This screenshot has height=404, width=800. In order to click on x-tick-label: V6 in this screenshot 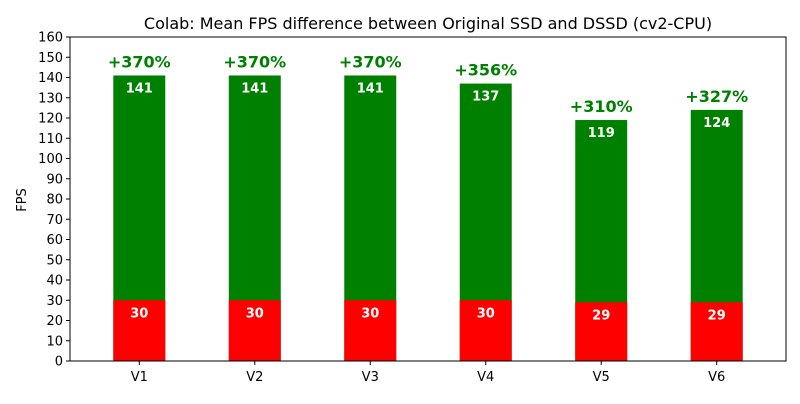, I will do `click(716, 377)`.